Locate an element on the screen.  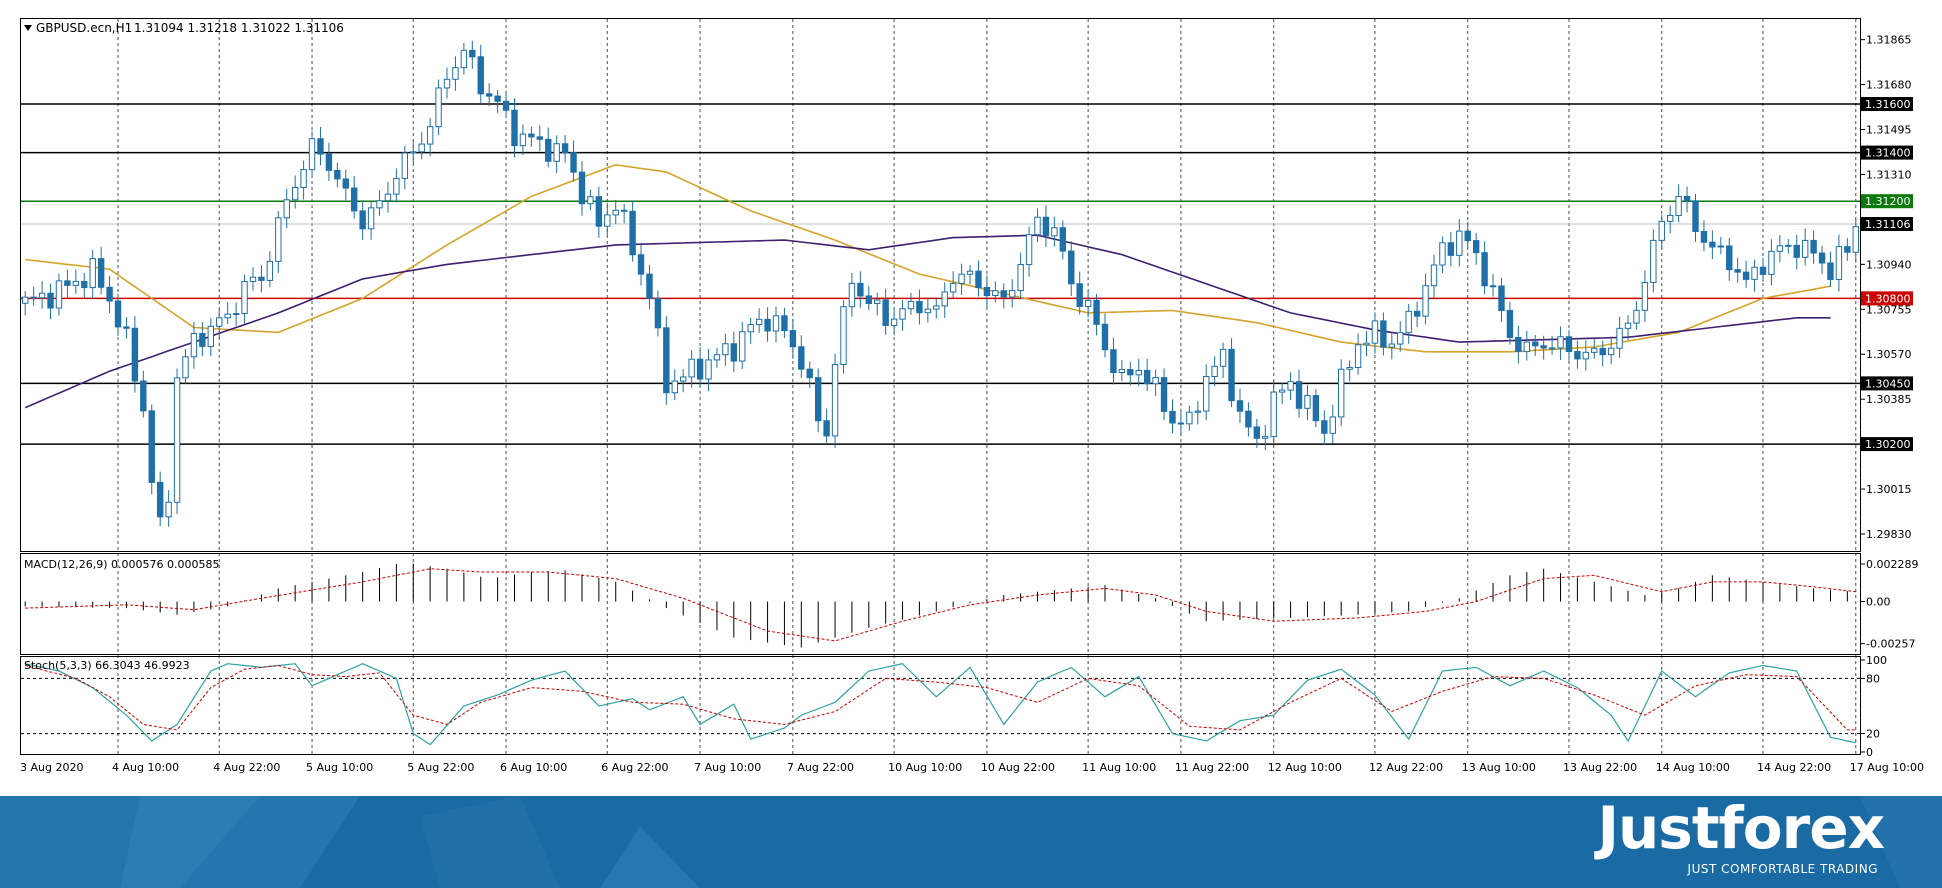
macd-indicator: 0.002289 0.00 -0.00257 is located at coordinates (971, 604).